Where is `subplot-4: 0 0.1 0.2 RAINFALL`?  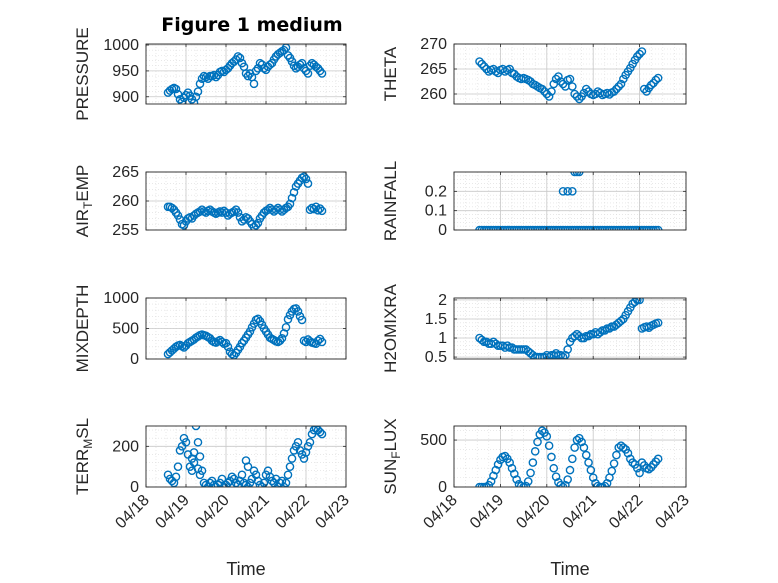
subplot-4: 0 0.1 0.2 RAINFALL is located at coordinates (534, 201).